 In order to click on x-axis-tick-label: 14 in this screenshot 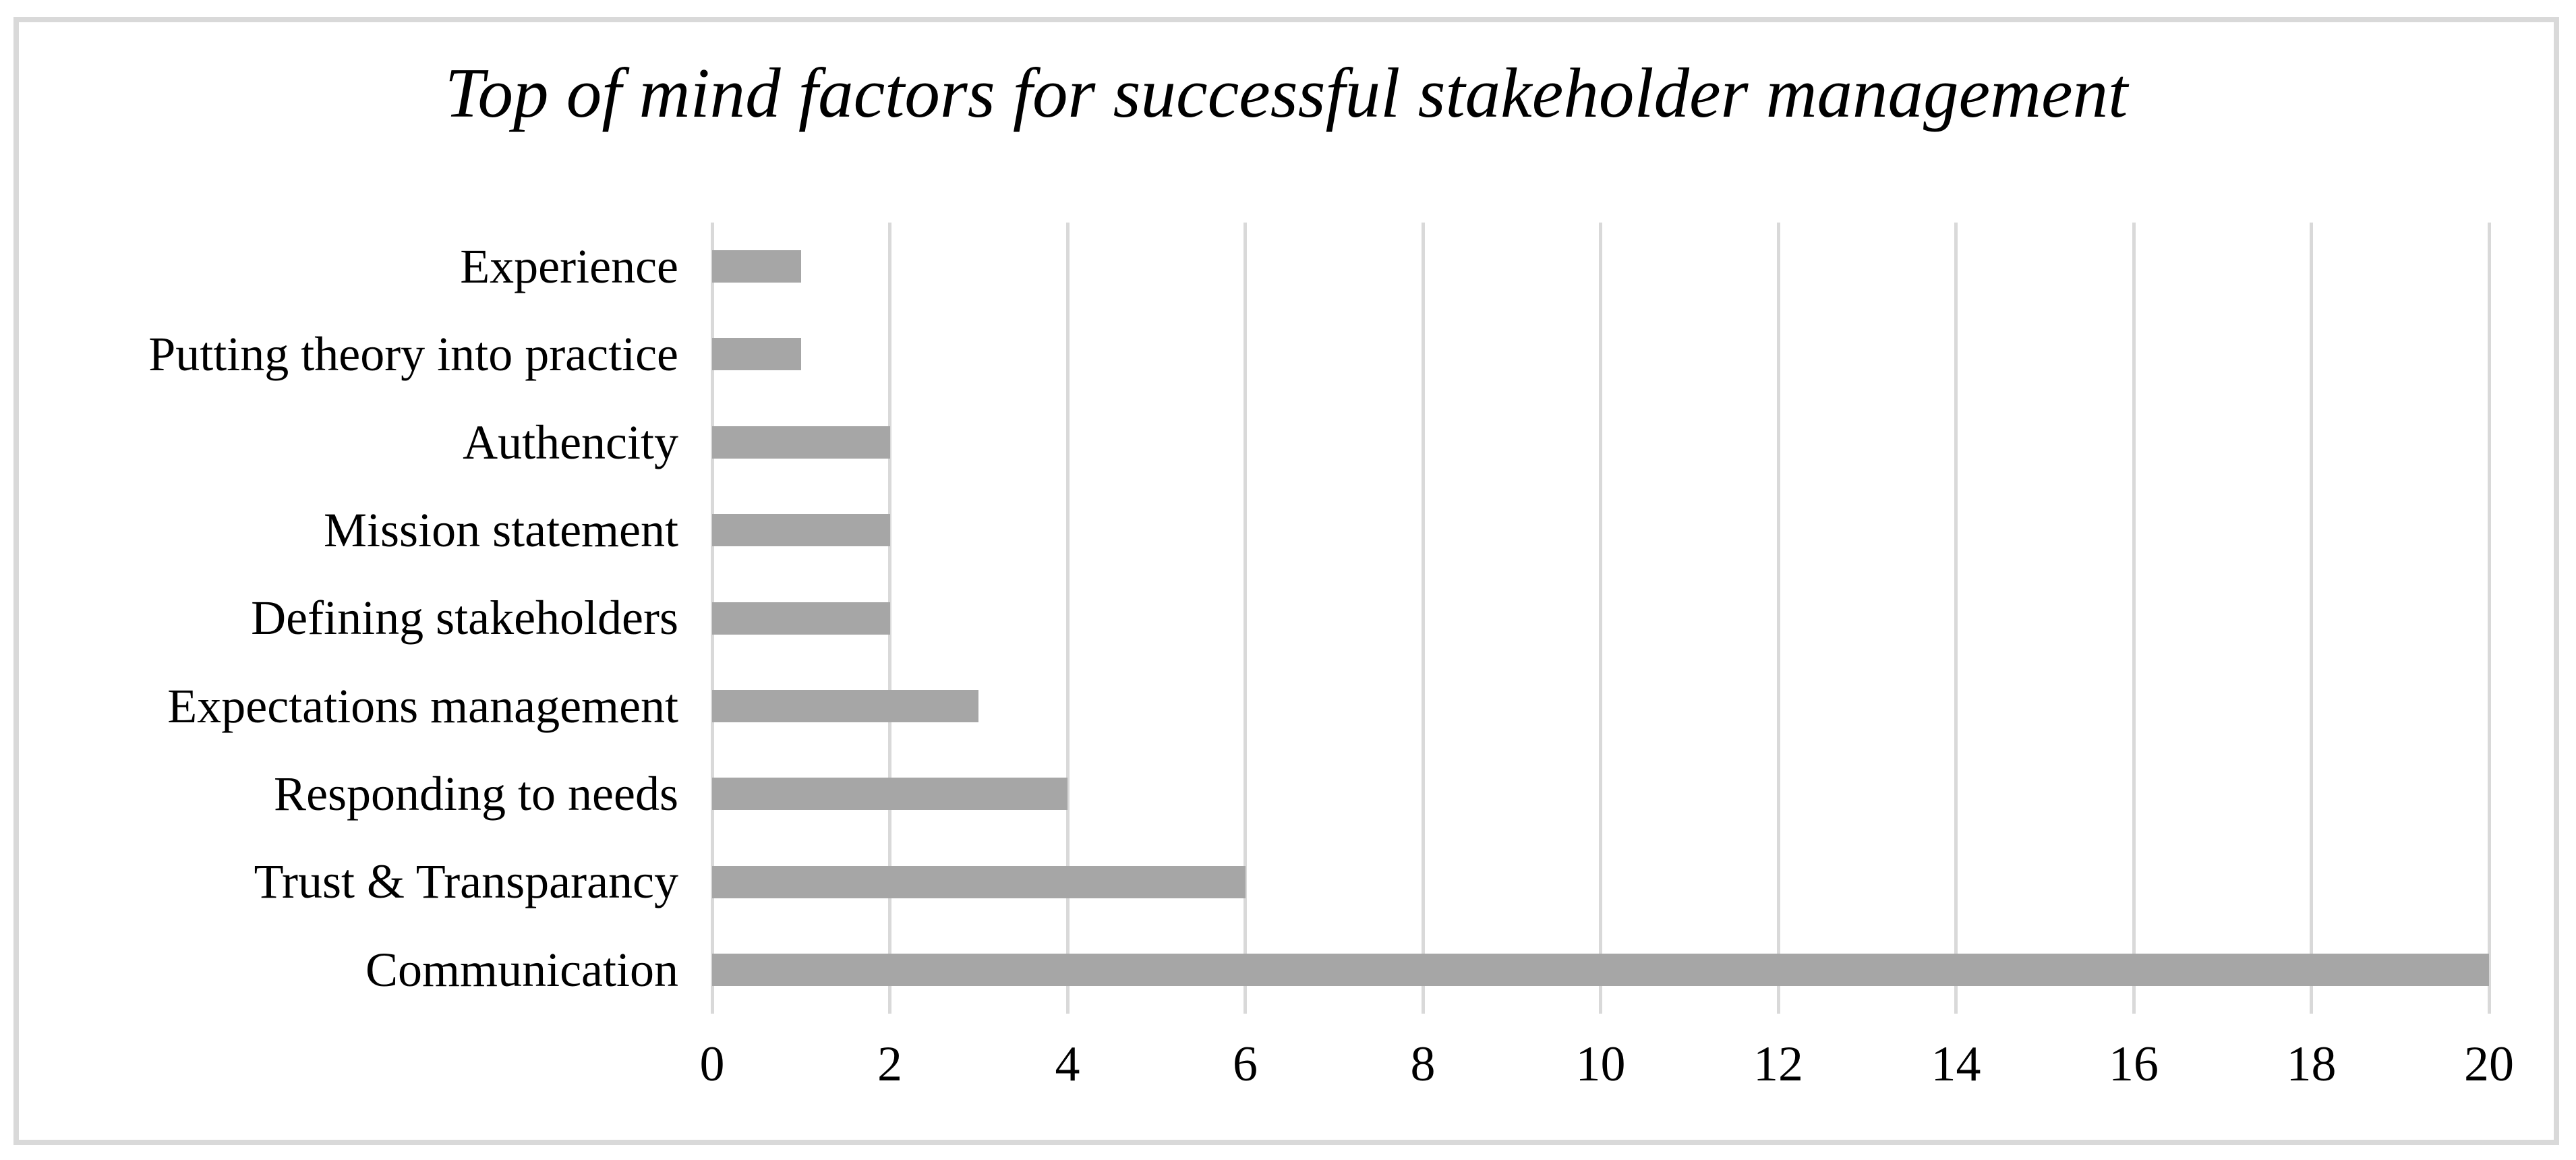, I will do `click(1956, 1064)`.